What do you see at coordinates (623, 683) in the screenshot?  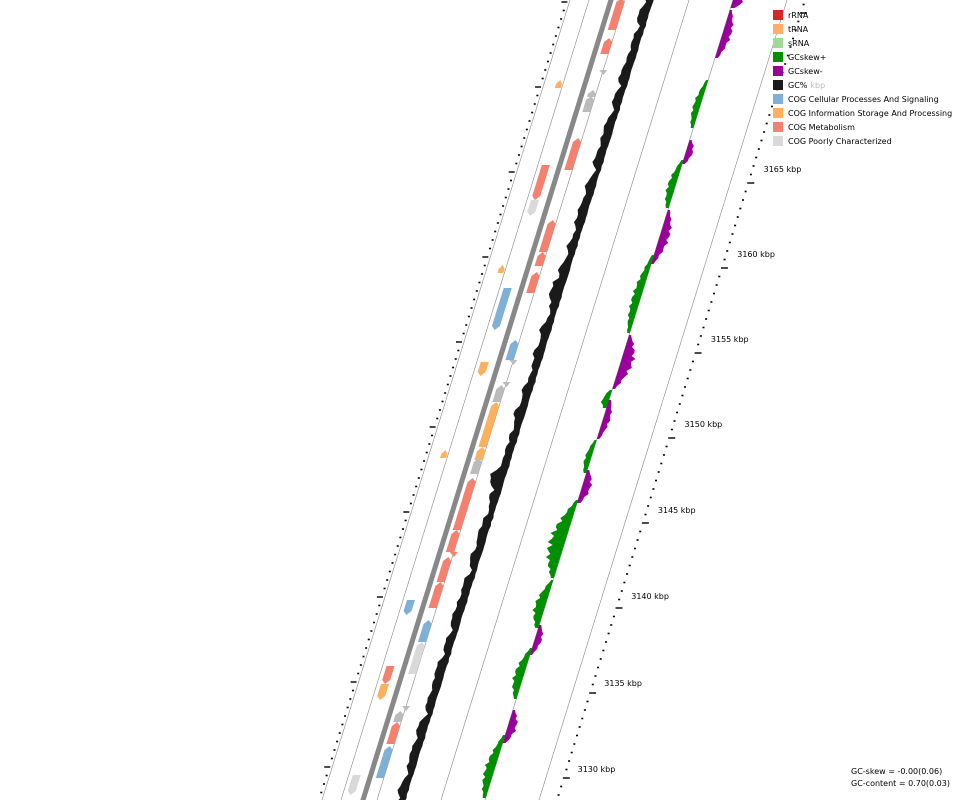 I see `scale-label-3135-kbp: 3135 kbp` at bounding box center [623, 683].